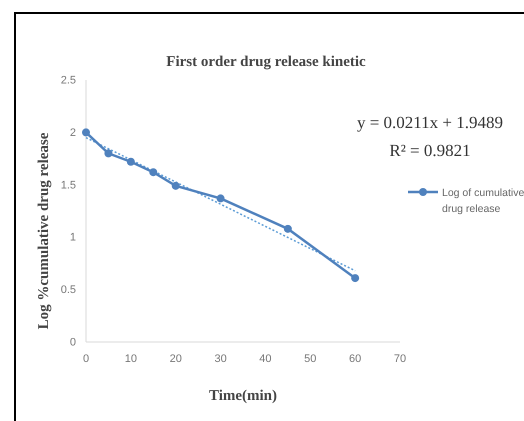  Describe the element at coordinates (265, 358) in the screenshot. I see `x-tick-label: 40` at that location.